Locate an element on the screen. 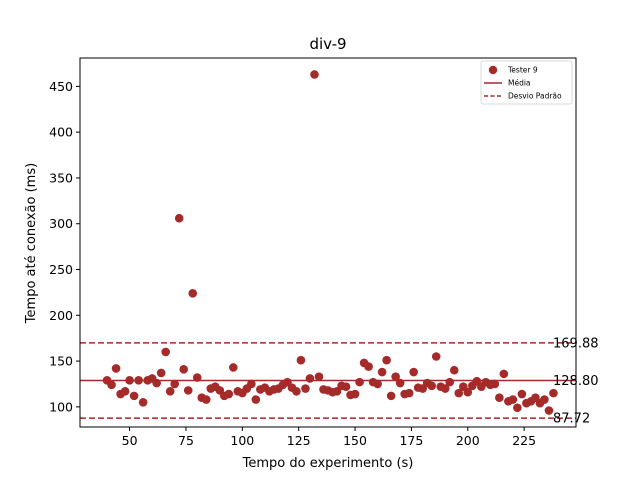 This screenshot has width=640, height=480. x-tick-label: 175 is located at coordinates (411, 440).